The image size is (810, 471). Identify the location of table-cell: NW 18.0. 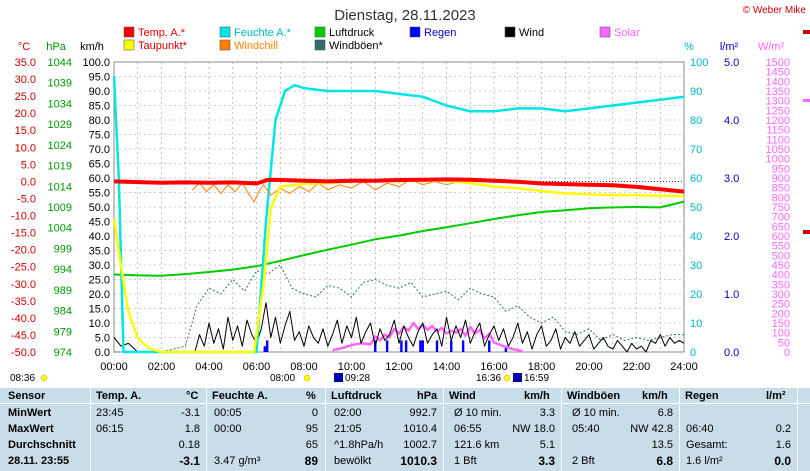
(533, 429).